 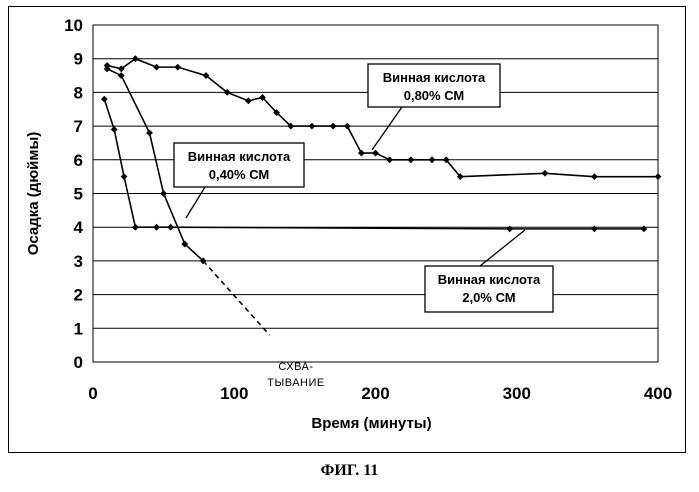 What do you see at coordinates (78, 295) in the screenshot?
I see `y-tick-label: 2` at bounding box center [78, 295].